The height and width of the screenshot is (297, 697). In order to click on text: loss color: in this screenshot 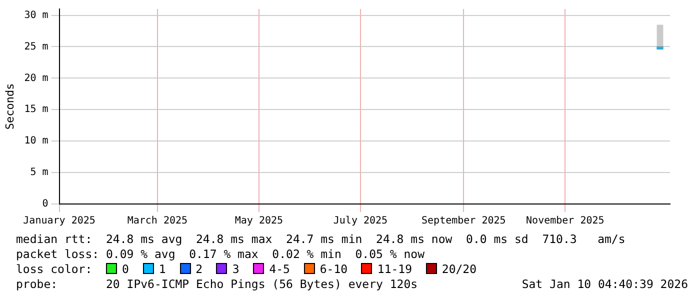, I will do `click(55, 269)`.